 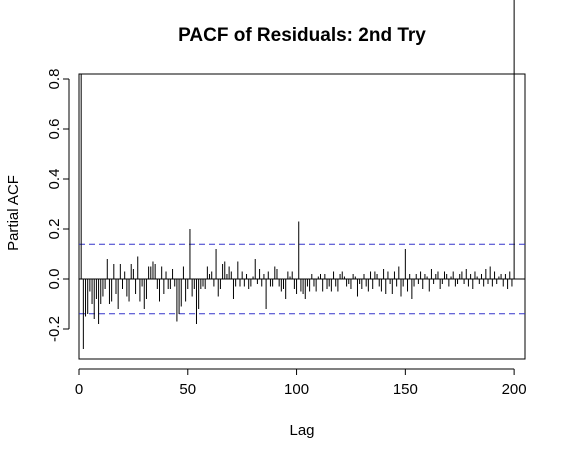 I want to click on x-tick-label: 0, so click(x=79, y=389).